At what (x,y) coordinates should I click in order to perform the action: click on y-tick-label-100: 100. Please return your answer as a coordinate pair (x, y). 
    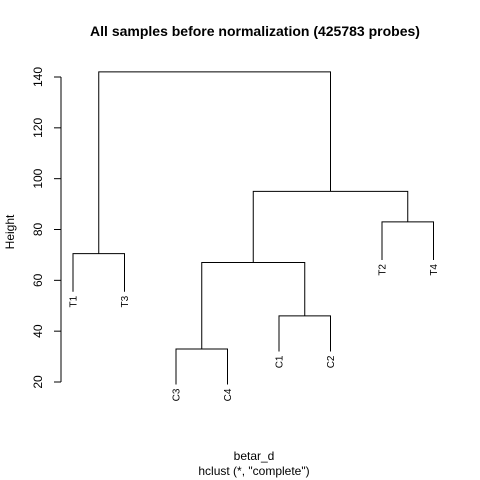
    Looking at the image, I should click on (38, 178).